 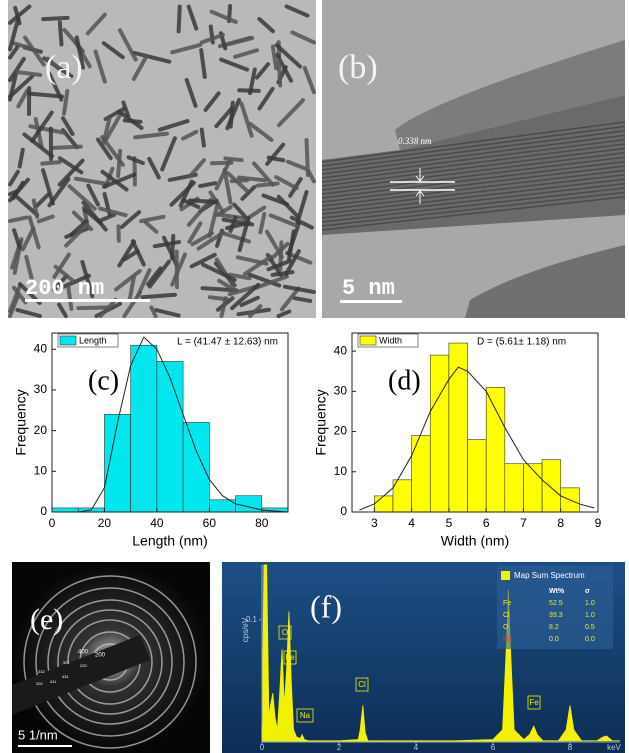 I want to click on histogram-bar, so click(x=495, y=450).